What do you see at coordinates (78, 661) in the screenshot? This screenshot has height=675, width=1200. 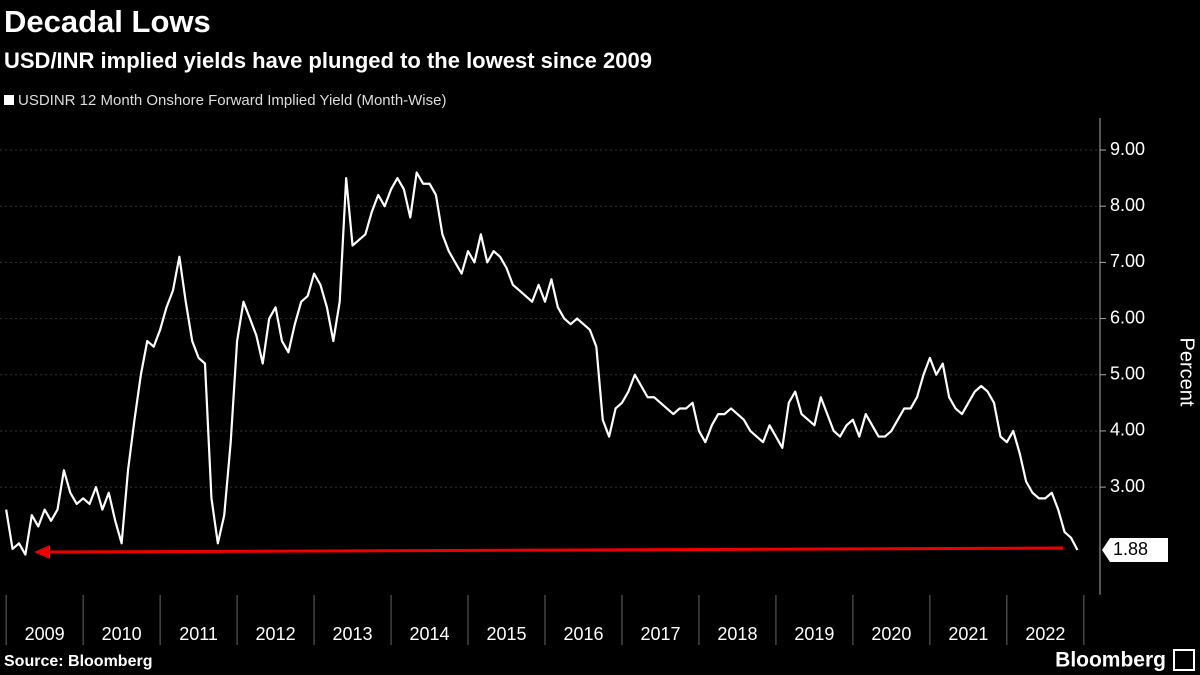 I see `source: Source: Bloomberg` at bounding box center [78, 661].